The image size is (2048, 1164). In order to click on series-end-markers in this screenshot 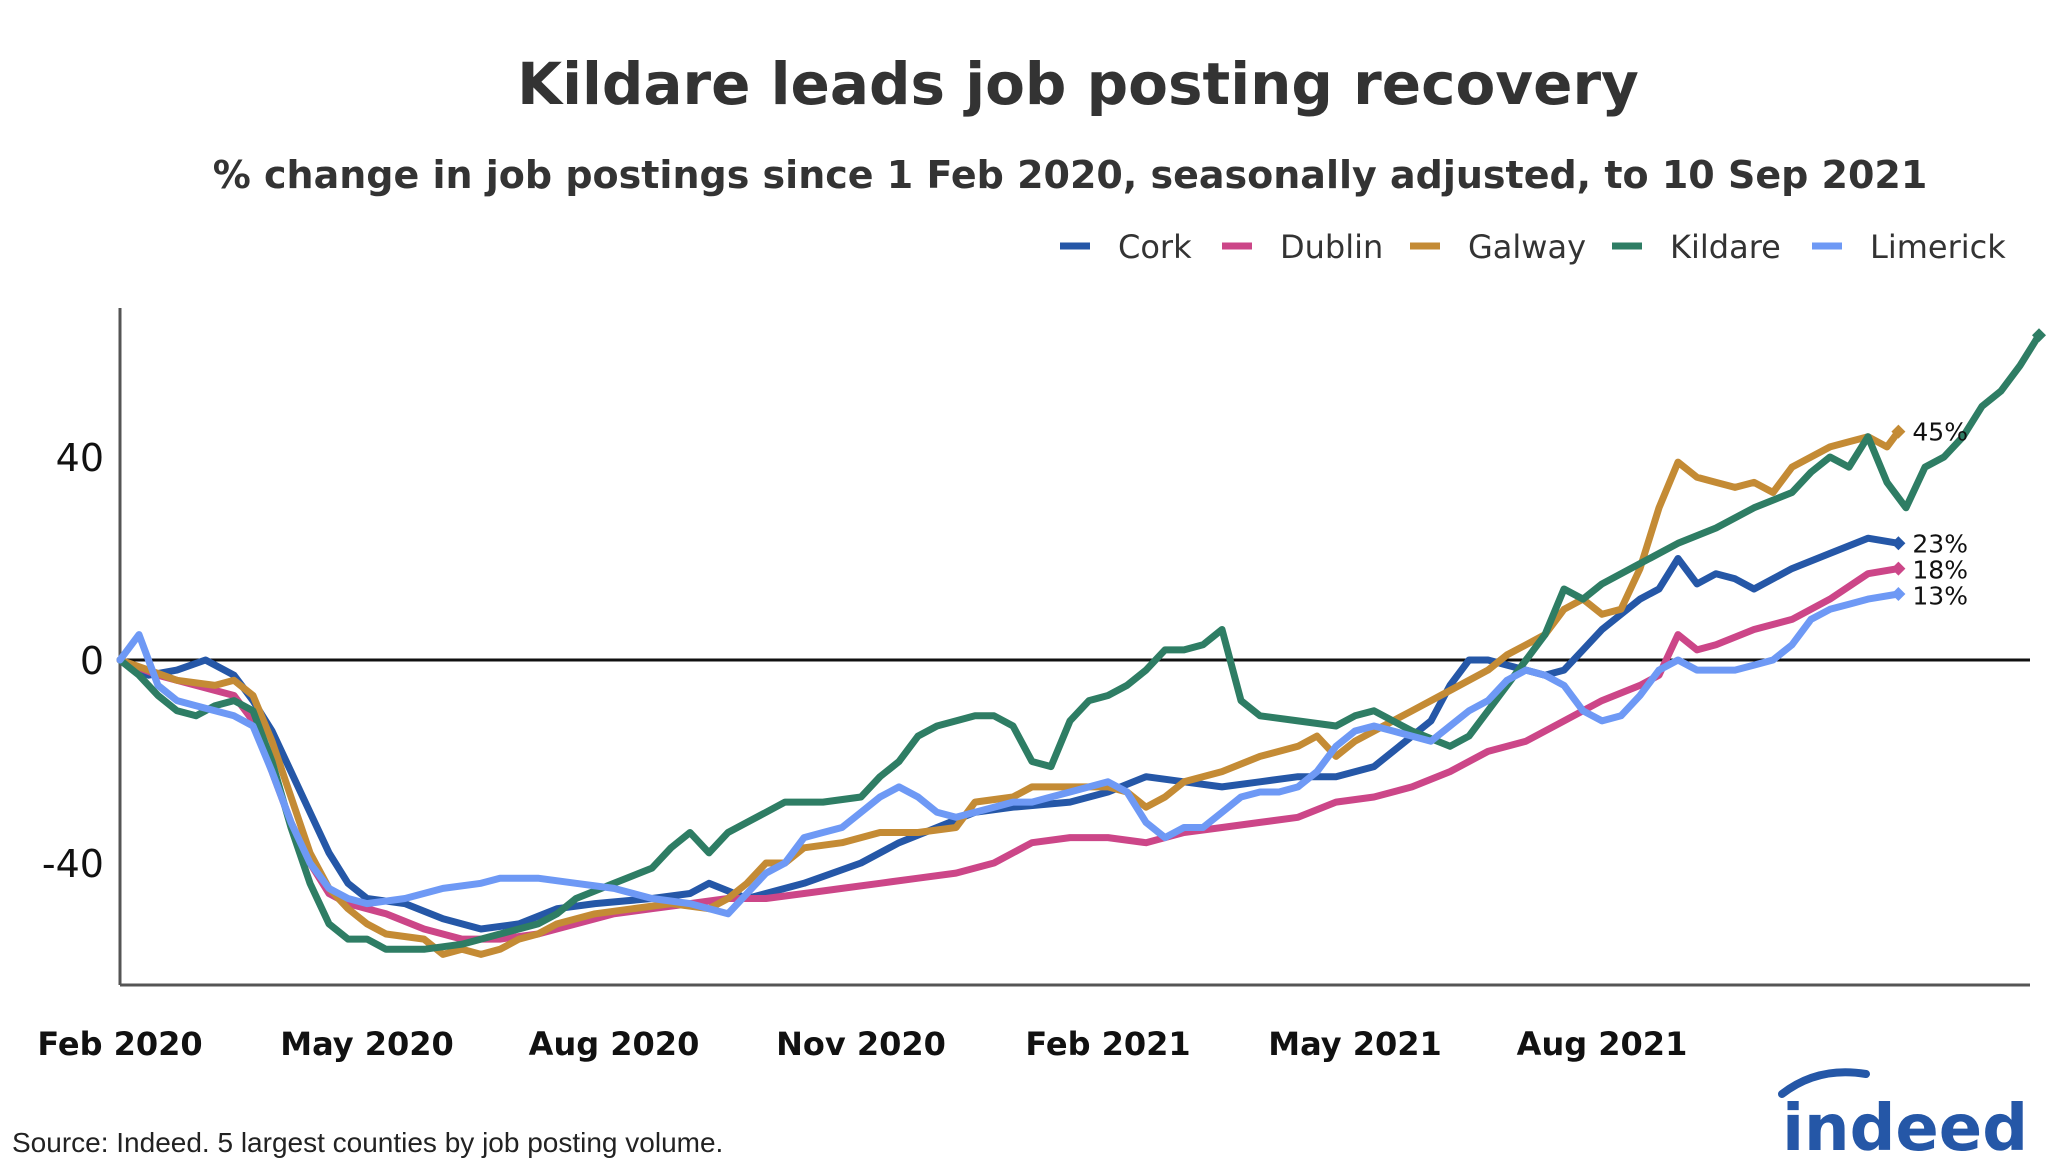, I will do `click(1968, 465)`.